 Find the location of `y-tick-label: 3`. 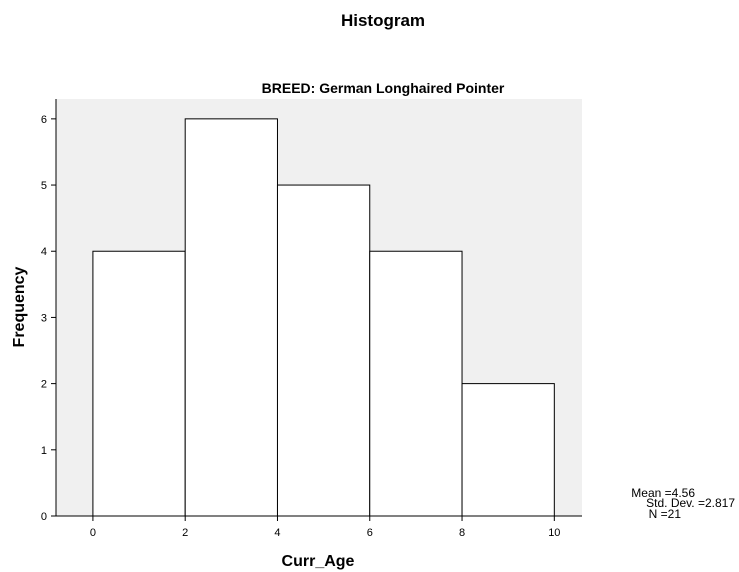

y-tick-label: 3 is located at coordinates (44, 318).